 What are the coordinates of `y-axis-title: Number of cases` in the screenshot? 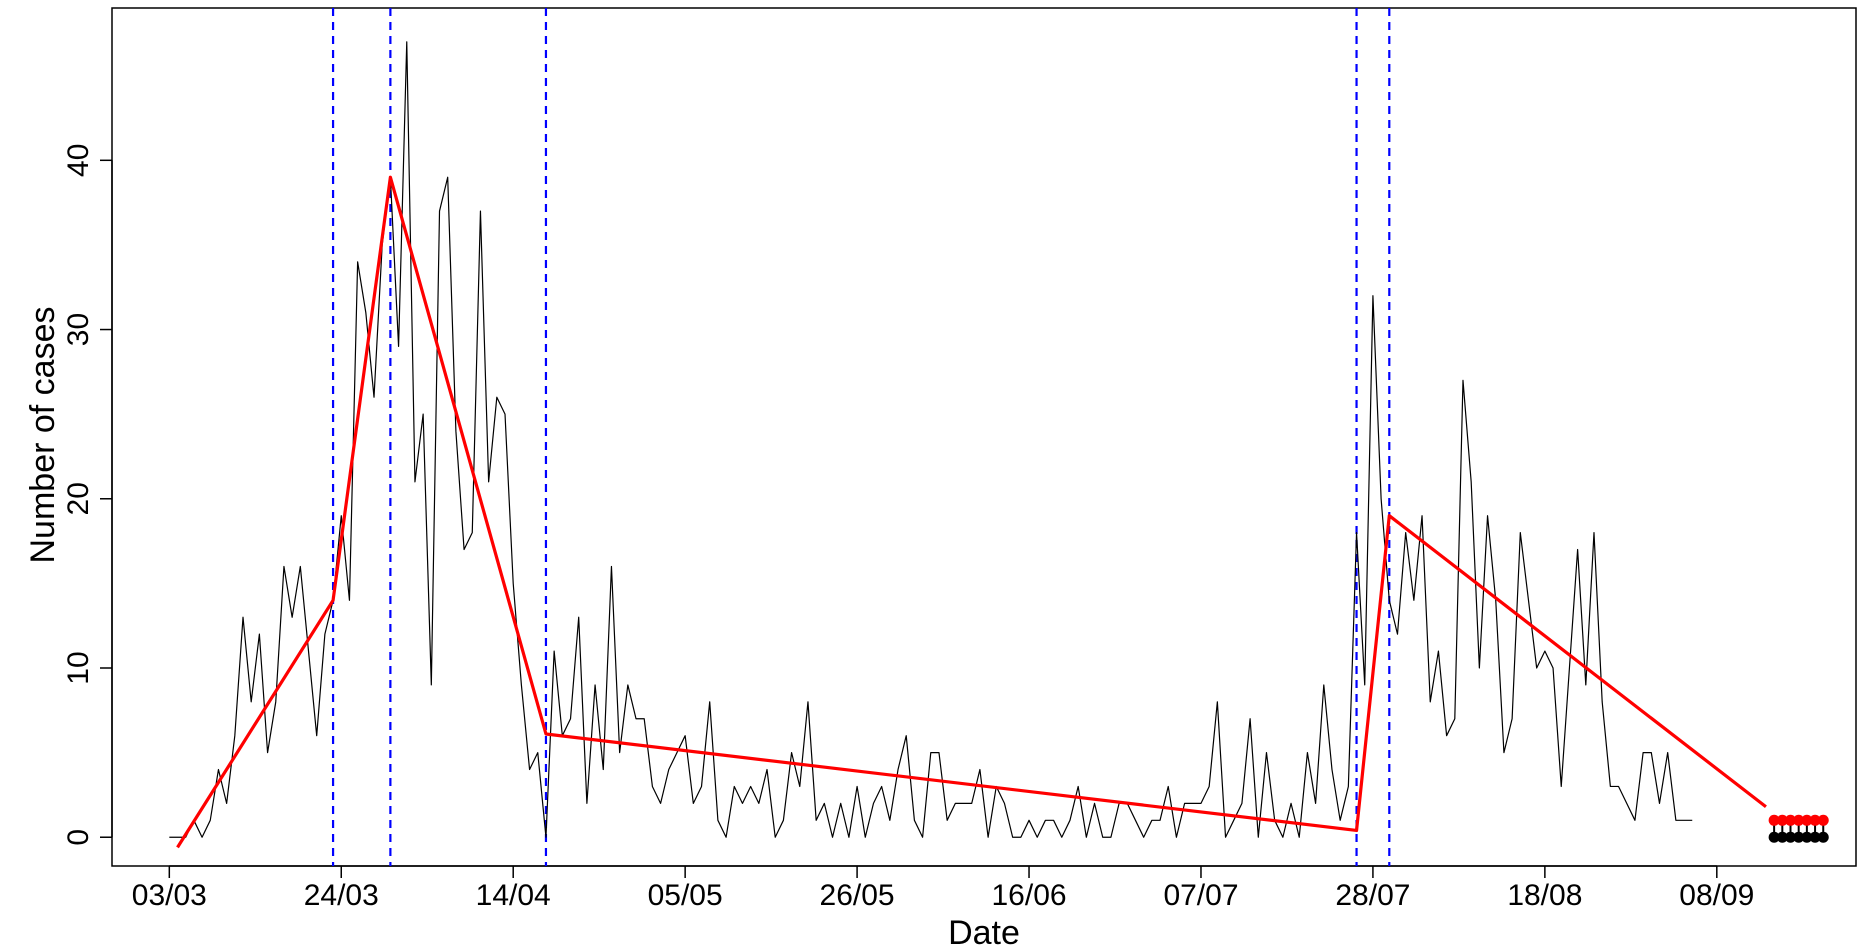 It's located at (43, 435).